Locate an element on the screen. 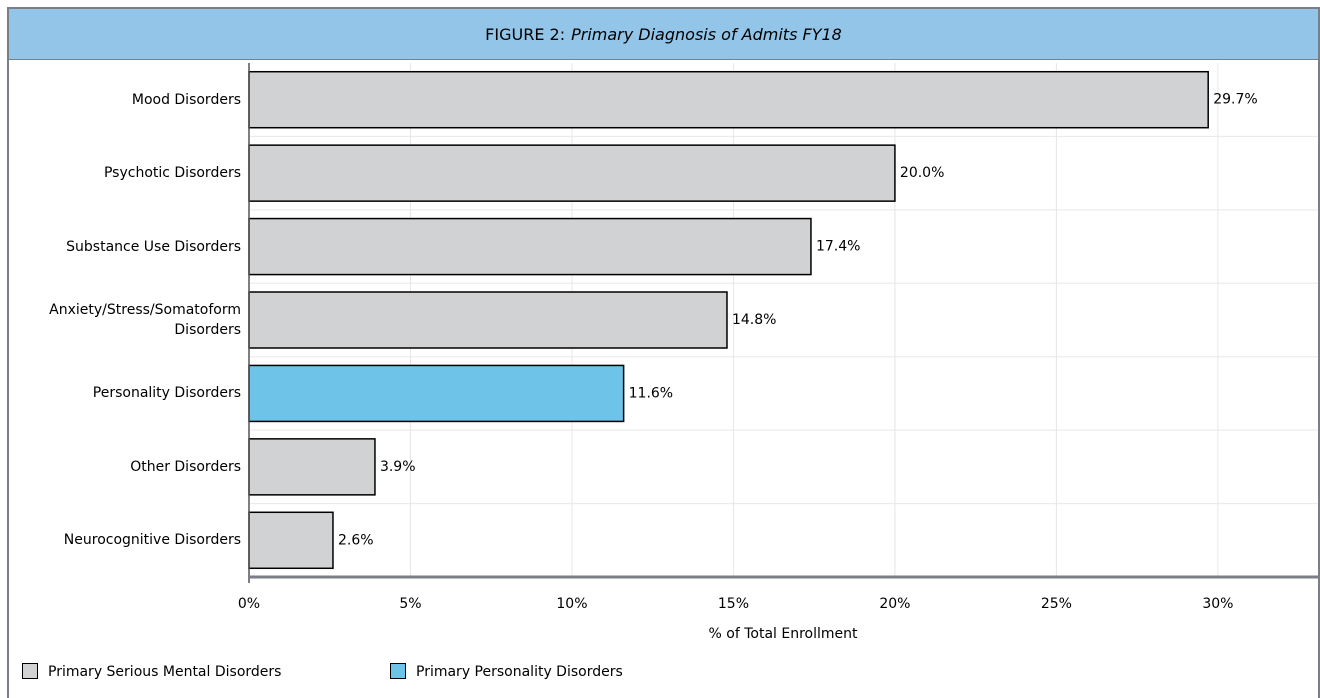 The width and height of the screenshot is (1320, 698). y-tick-label: Mood Disorders is located at coordinates (186, 99).